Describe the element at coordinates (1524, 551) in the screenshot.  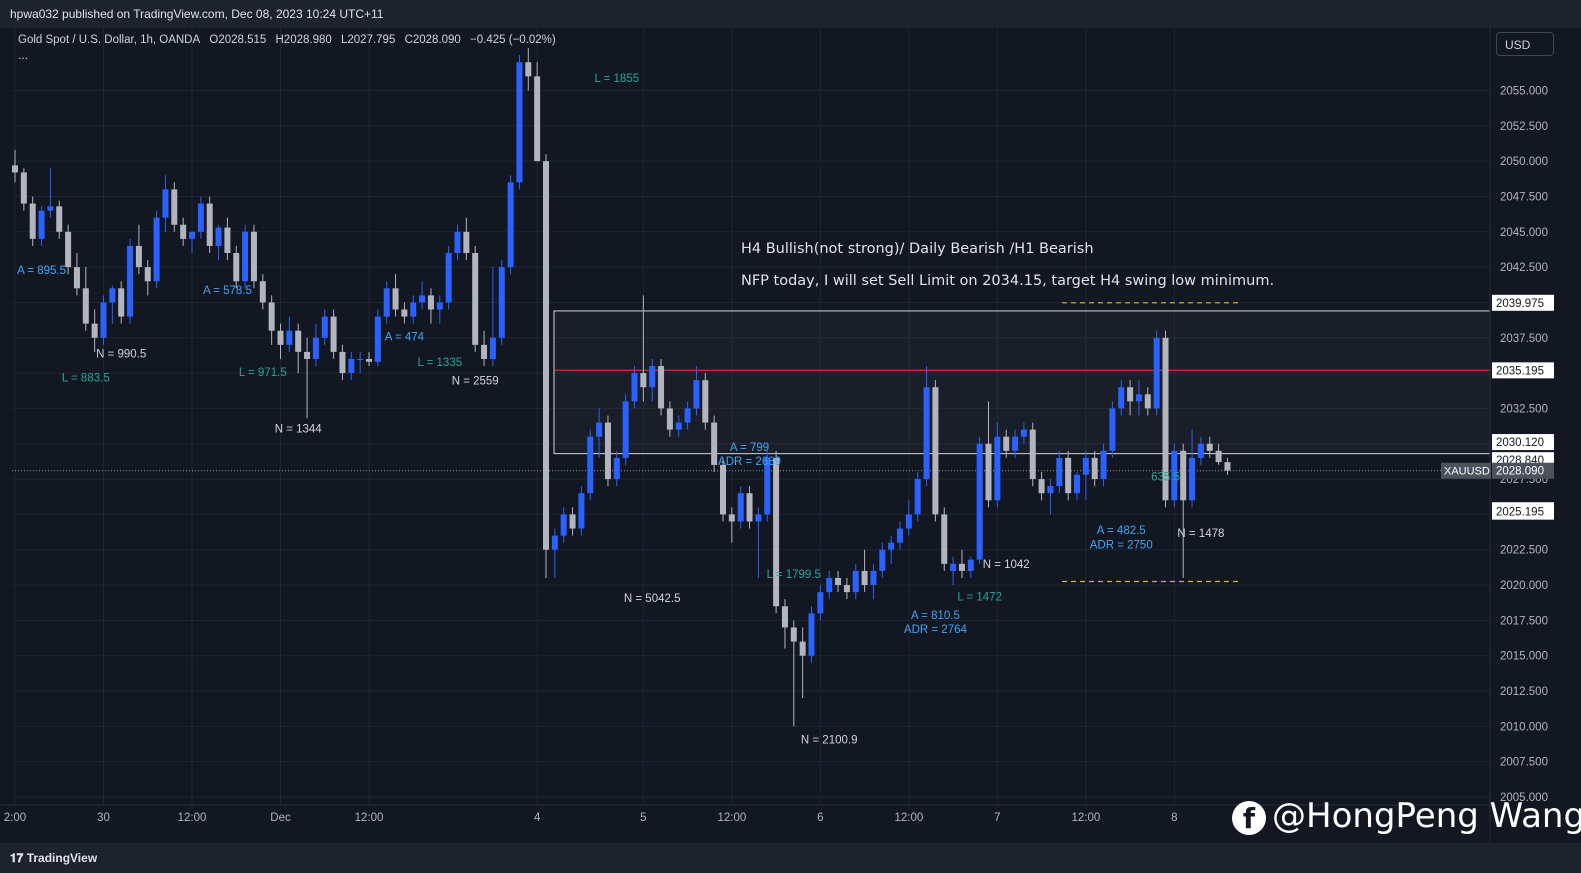
I see `price-tick-label: 2022.500` at that location.